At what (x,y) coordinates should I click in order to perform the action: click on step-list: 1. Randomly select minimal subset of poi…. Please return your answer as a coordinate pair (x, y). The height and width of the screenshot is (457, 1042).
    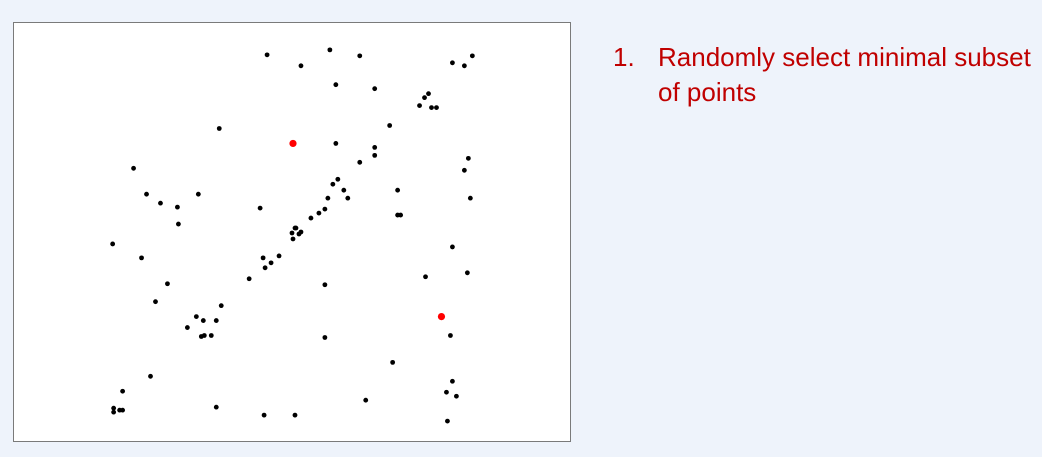
    Looking at the image, I should click on (825, 75).